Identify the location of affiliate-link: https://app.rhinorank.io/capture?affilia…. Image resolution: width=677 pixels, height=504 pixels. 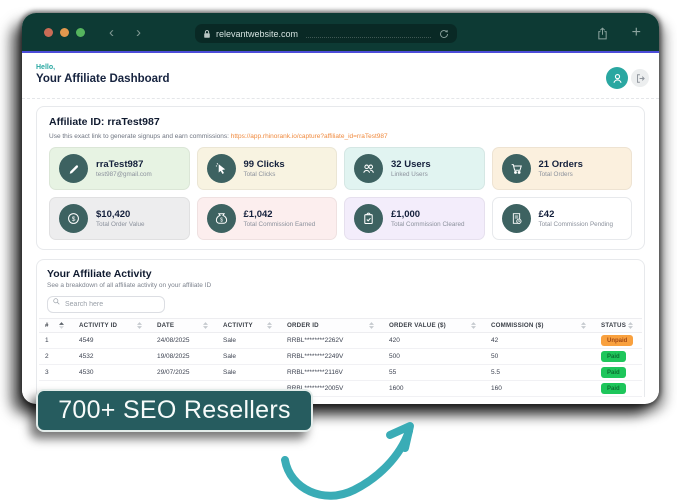
(309, 136).